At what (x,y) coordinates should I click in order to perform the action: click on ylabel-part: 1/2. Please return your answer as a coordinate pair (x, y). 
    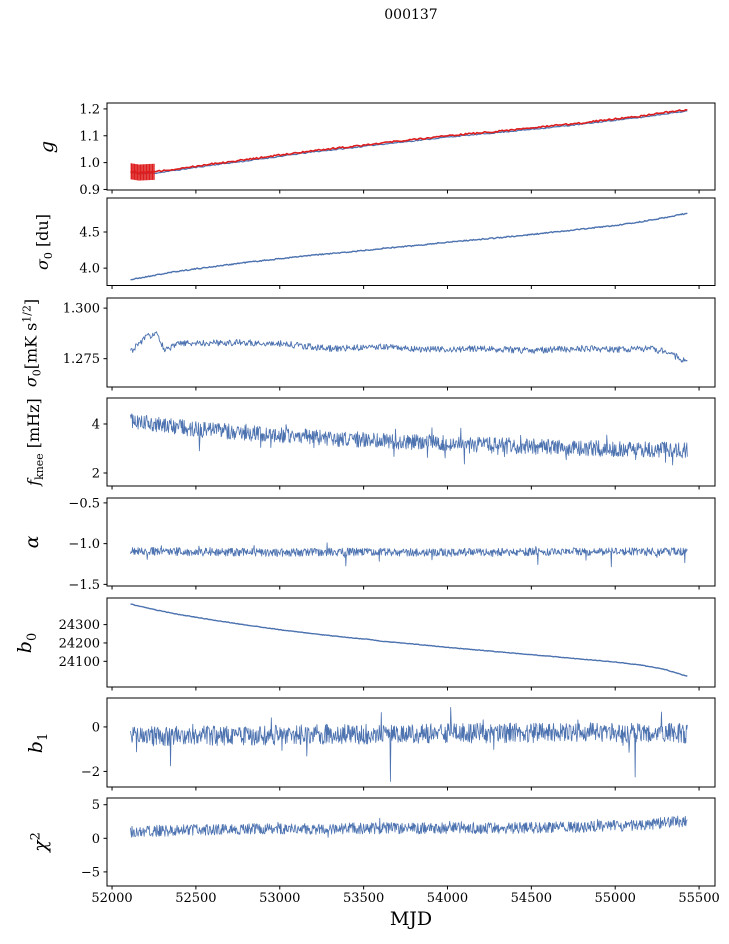
    Looking at the image, I should click on (27, 313).